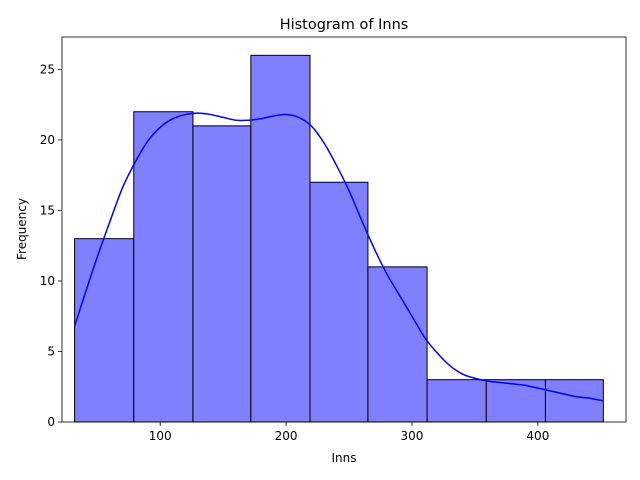  Describe the element at coordinates (343, 458) in the screenshot. I see `x-axis-label: Inns` at that location.